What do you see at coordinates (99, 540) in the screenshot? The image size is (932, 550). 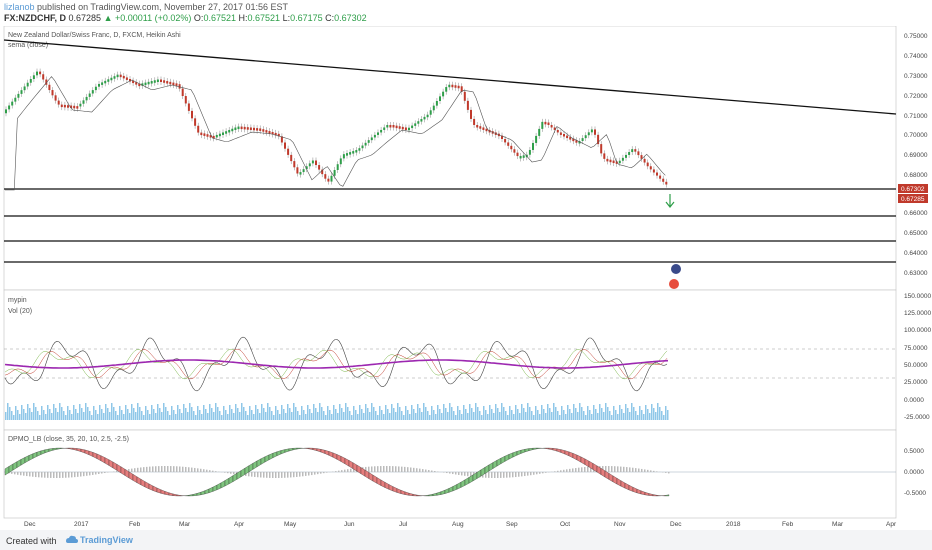 I see `tradingview-logo: TradingView` at bounding box center [99, 540].